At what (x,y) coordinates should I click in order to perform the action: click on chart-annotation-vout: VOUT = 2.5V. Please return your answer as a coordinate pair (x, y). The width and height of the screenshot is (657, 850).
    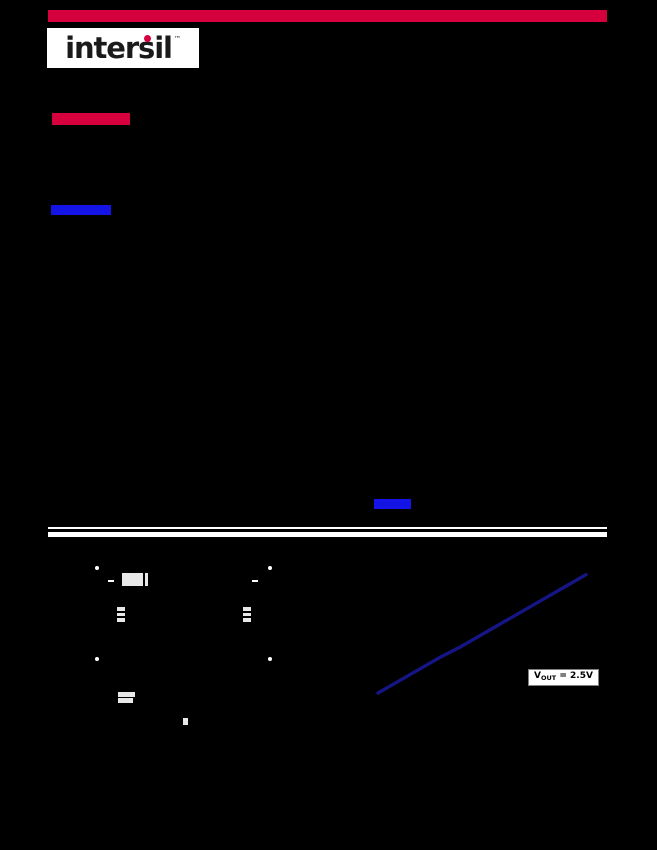
    Looking at the image, I should click on (563, 677).